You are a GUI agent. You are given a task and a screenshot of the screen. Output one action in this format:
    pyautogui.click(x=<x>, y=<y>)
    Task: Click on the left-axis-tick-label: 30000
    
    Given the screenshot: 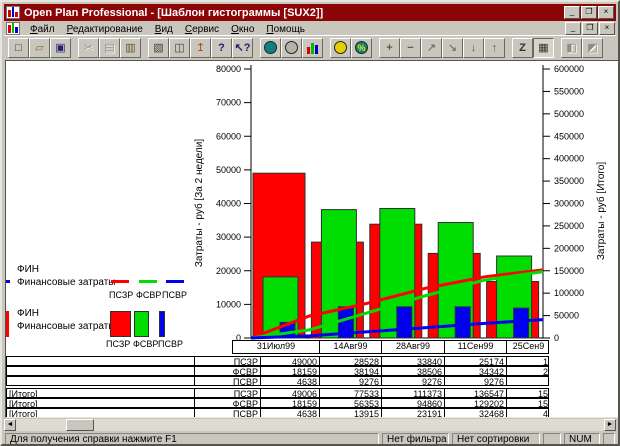 What is the action you would take?
    pyautogui.click(x=228, y=237)
    